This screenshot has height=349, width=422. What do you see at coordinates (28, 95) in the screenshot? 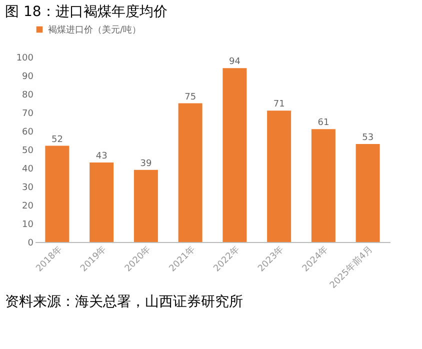
I see `y-tick-label: 80` at bounding box center [28, 95].